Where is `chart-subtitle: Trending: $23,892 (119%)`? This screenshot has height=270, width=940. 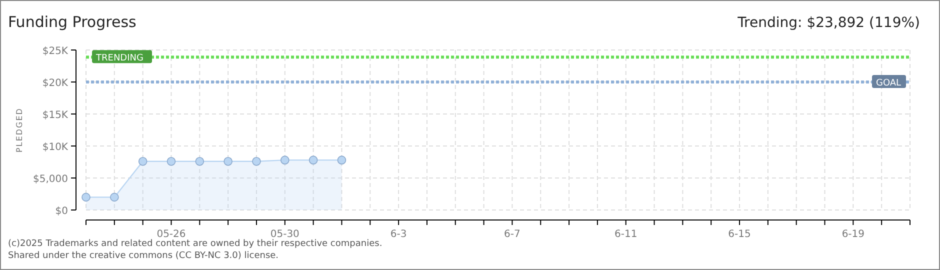
chart-subtitle: Trending: $23,892 (119%) is located at coordinates (828, 23).